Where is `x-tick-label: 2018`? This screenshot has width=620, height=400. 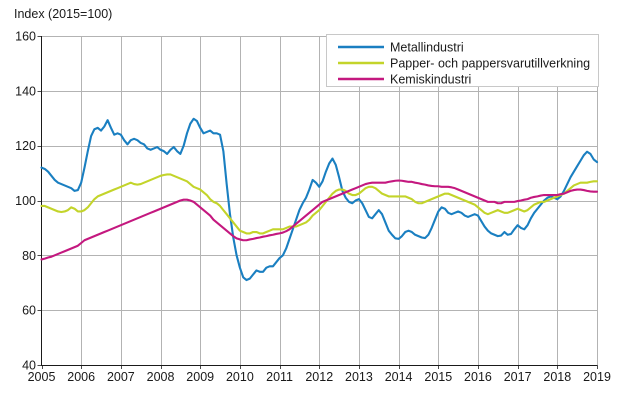
x-tick-label: 2018 is located at coordinates (557, 377).